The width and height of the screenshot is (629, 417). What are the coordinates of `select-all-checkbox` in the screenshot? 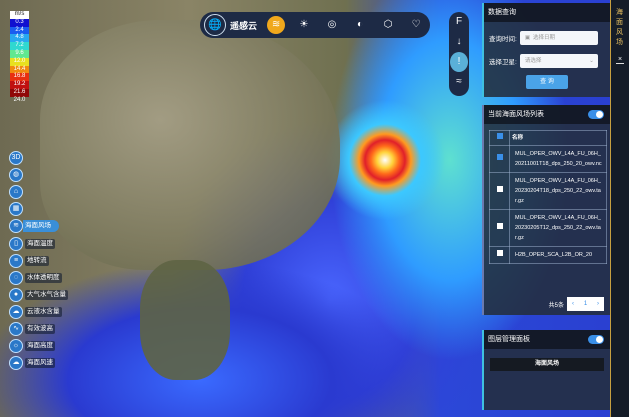 It's located at (499, 136).